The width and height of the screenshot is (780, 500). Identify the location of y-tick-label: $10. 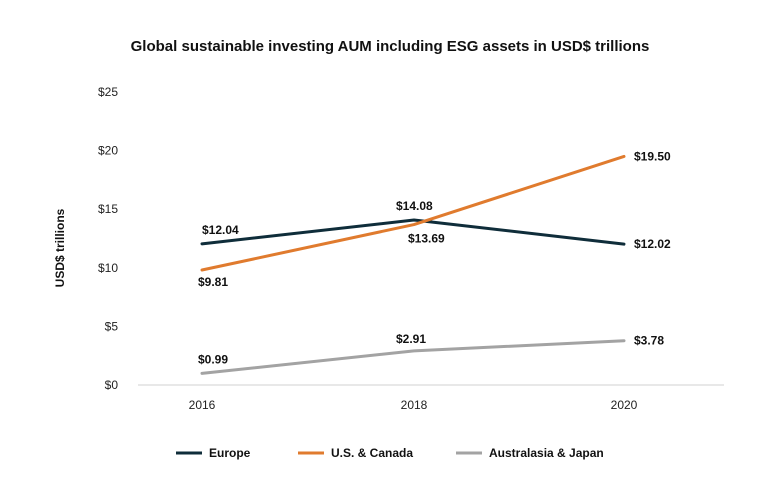
(108, 268).